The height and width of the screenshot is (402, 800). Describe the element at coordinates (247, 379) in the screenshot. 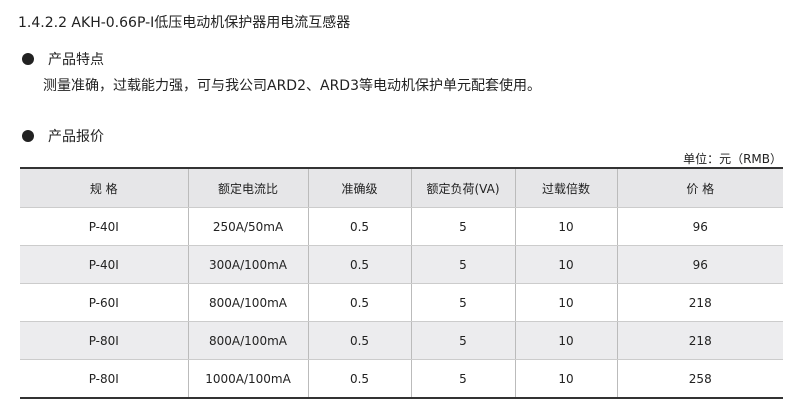

I see `table-cell: 1000A/100mA` at that location.